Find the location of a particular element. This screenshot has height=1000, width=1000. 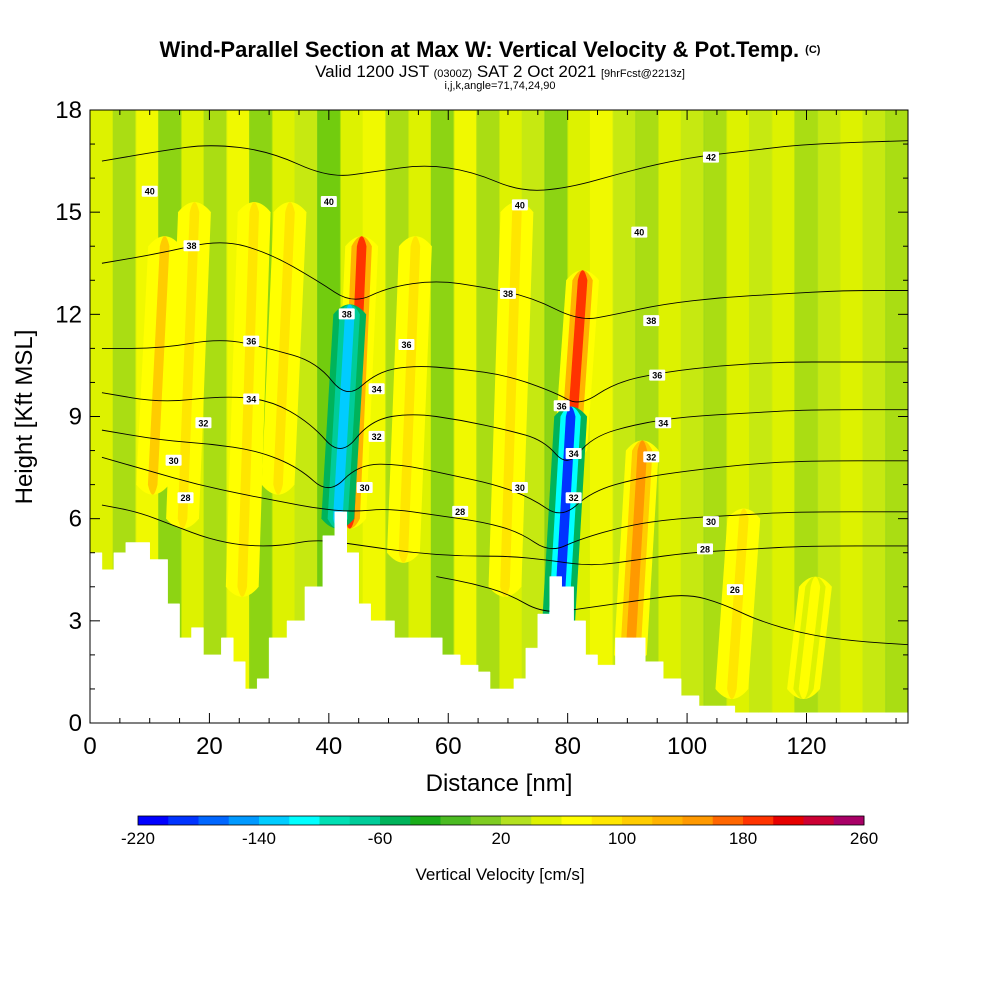

colorbar is located at coordinates (501, 820).